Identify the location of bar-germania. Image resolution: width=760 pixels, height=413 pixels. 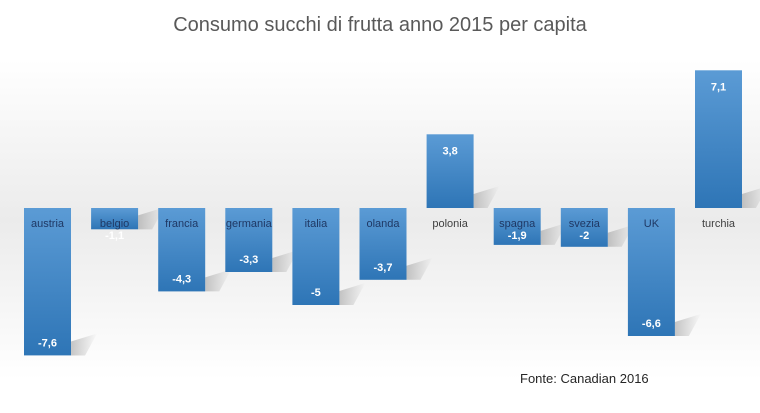
(249, 240).